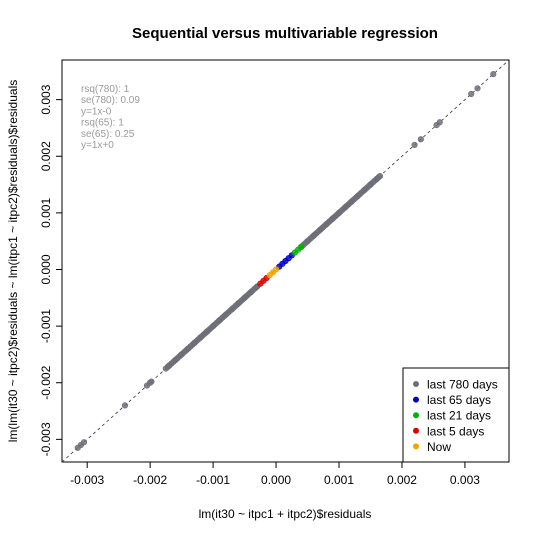  What do you see at coordinates (150, 480) in the screenshot?
I see `x-tick-label: -0.002` at bounding box center [150, 480].